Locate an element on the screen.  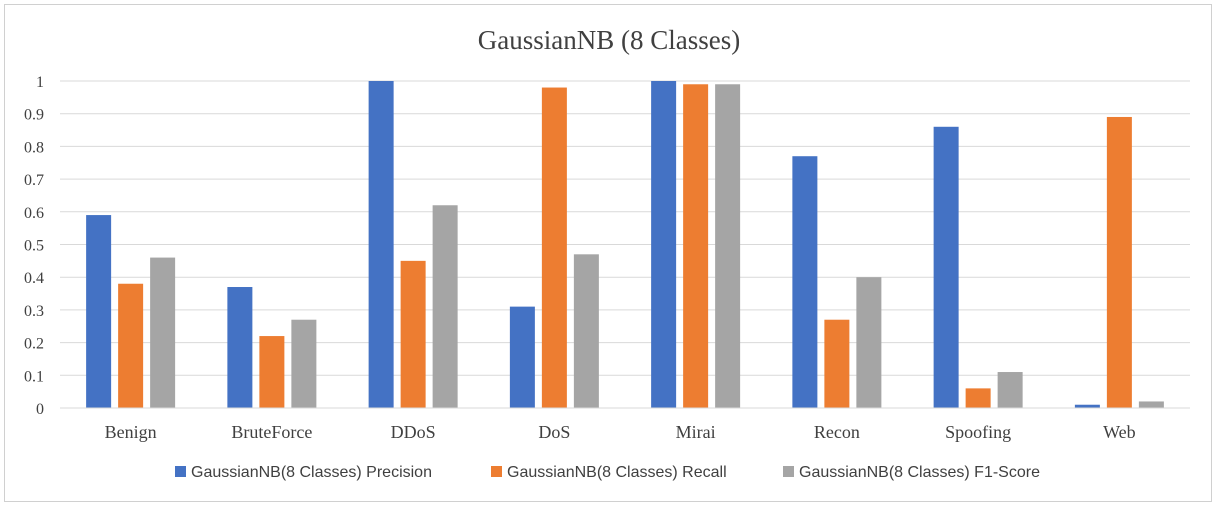
y-tick-label: 0.2 is located at coordinates (34, 344).